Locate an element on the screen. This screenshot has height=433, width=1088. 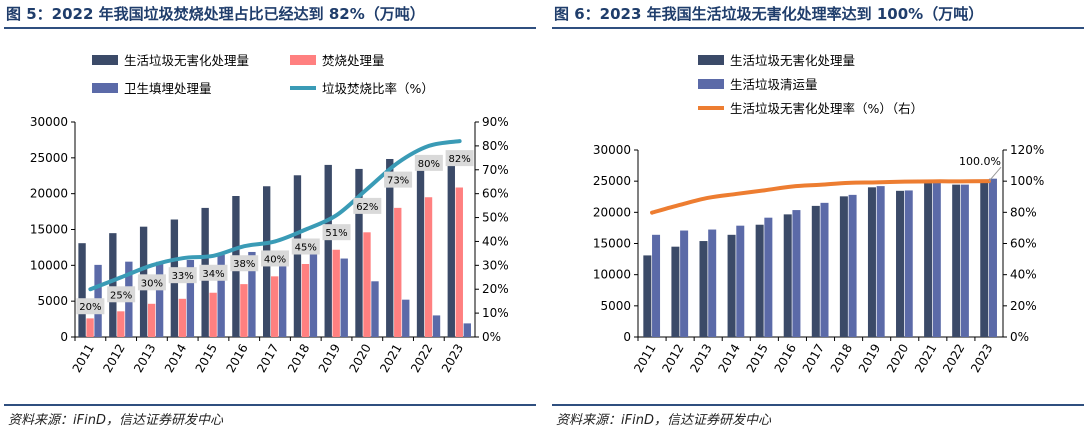
x-tick-label: 2016 is located at coordinates (785, 358).